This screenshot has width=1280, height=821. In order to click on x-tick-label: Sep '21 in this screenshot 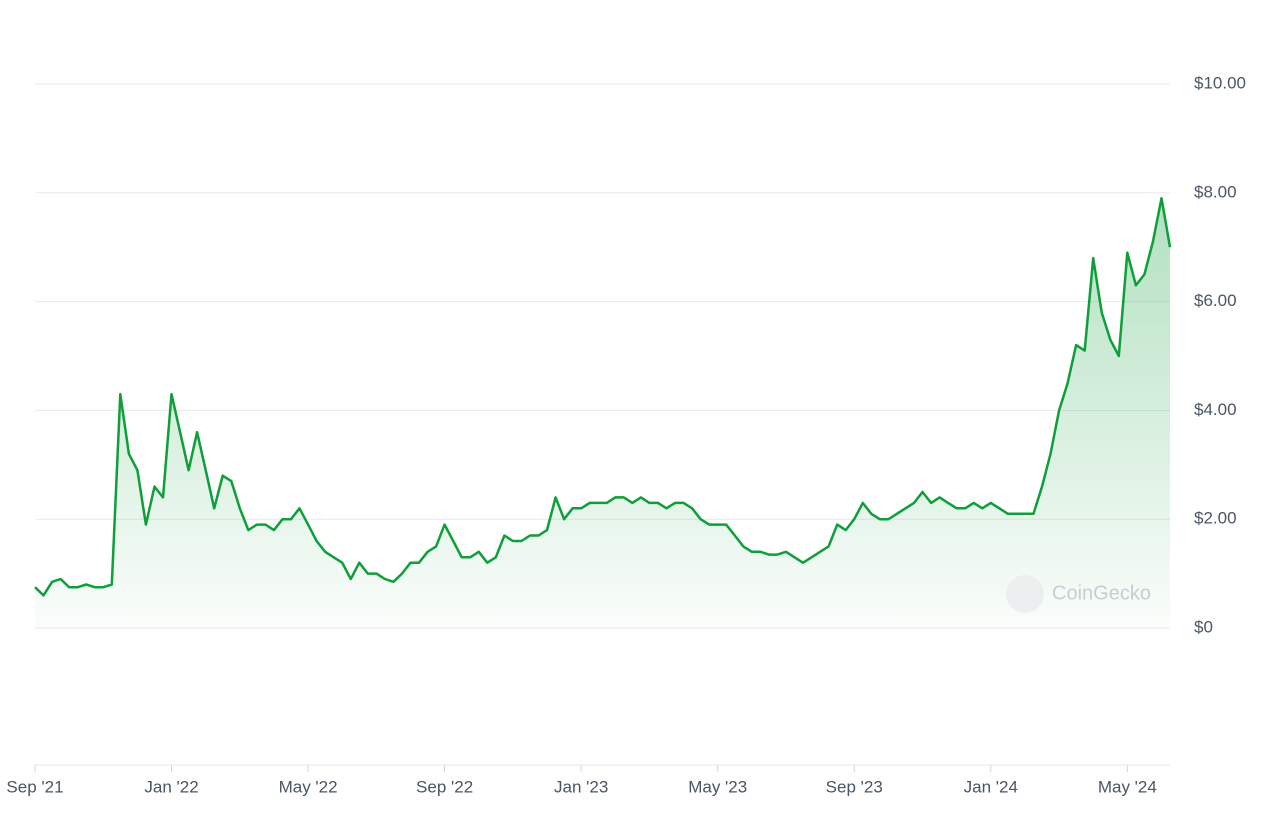, I will do `click(34, 786)`.